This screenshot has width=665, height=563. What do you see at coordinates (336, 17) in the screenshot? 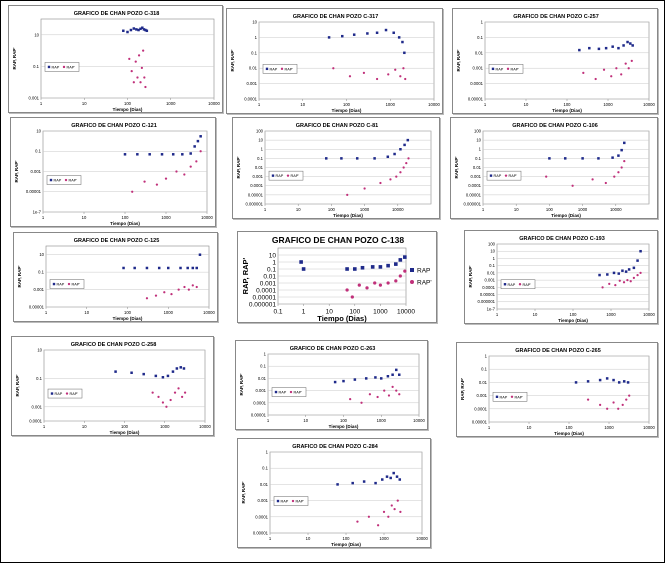
I see `chart-title: GRAFICO DE CHAN POZO C-317` at bounding box center [336, 17].